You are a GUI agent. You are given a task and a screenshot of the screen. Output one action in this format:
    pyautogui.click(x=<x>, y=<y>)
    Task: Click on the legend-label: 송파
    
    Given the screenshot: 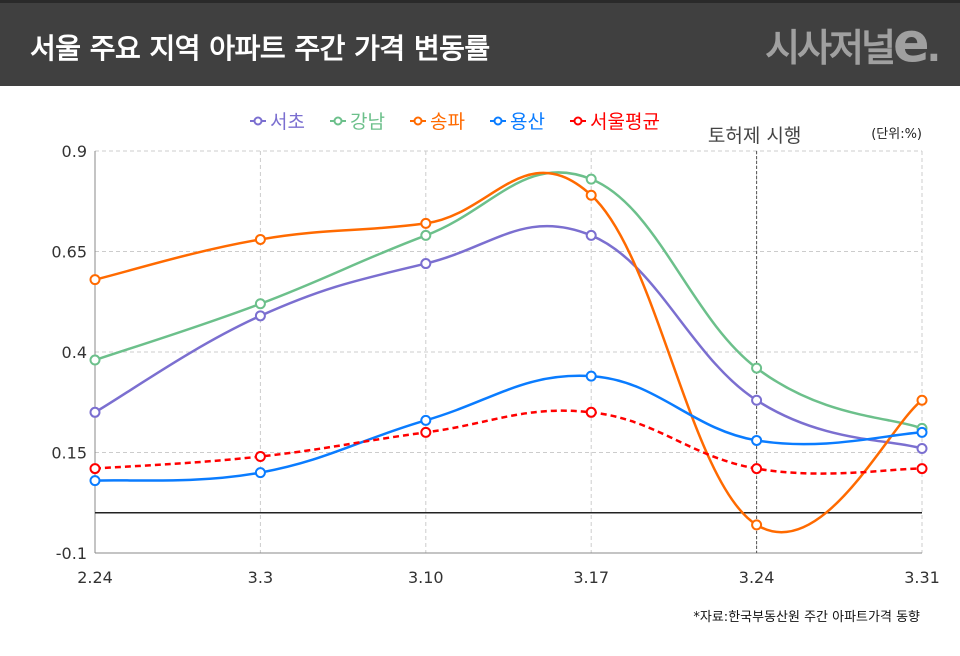 What is the action you would take?
    pyautogui.click(x=447, y=122)
    